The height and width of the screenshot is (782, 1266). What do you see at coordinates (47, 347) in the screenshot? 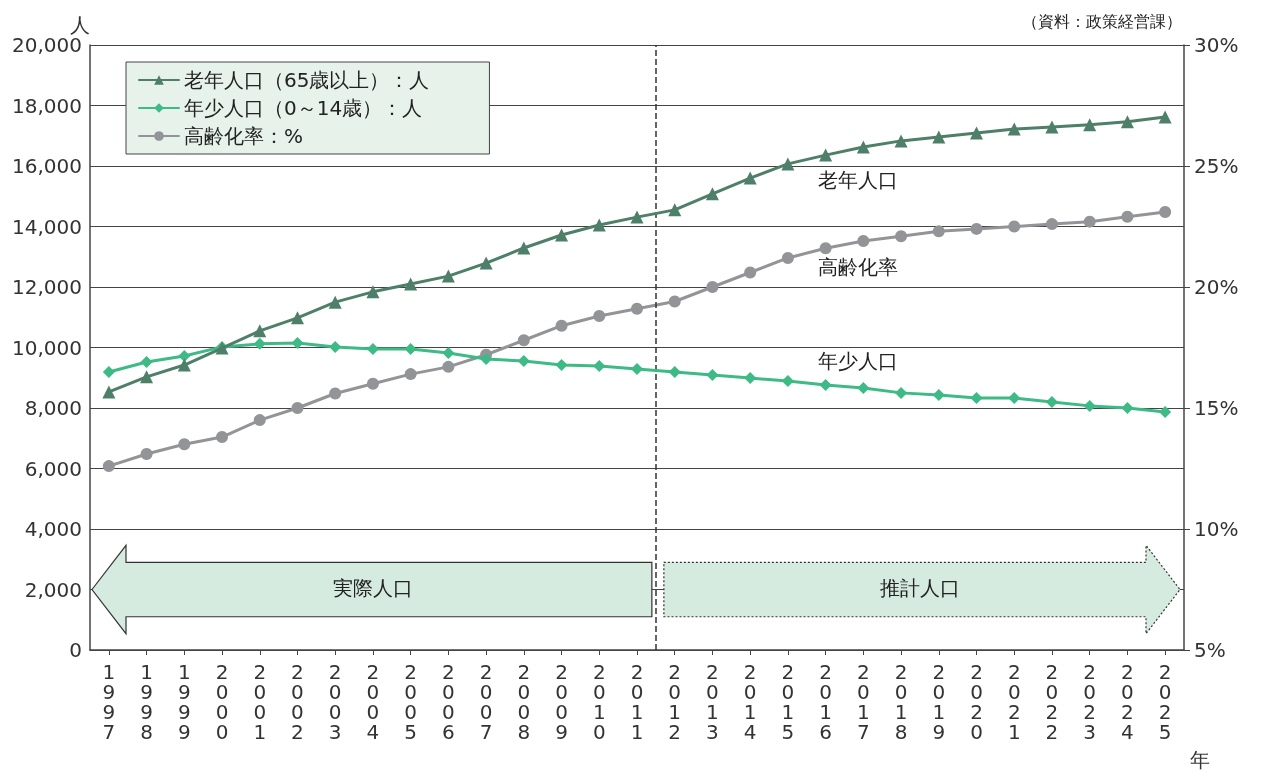
I see `y-tick-label: 10,000` at bounding box center [47, 347].